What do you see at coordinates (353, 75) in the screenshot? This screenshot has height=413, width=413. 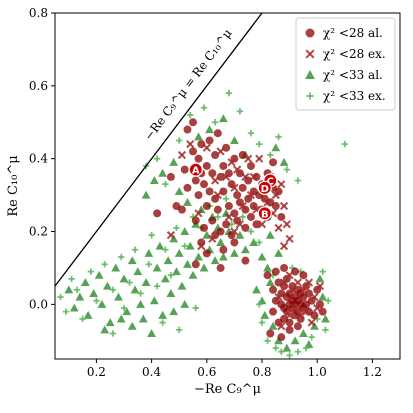 I see `legend-label-2: χ² <33 al.` at bounding box center [353, 75].